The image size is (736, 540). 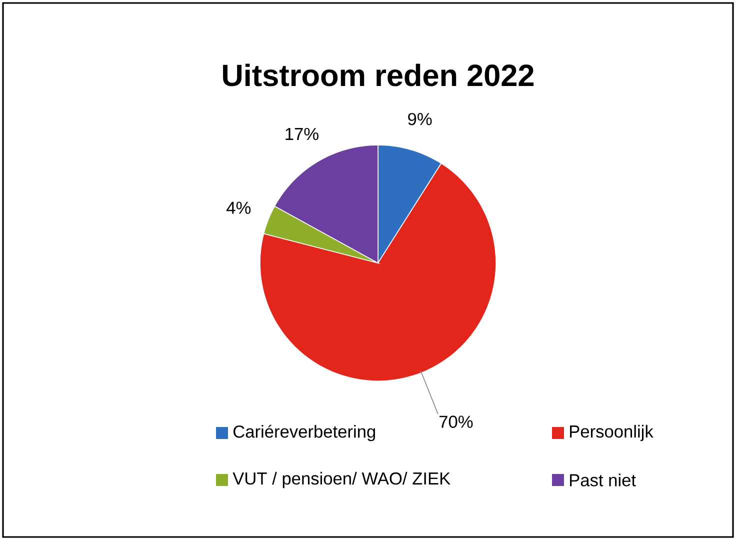 What do you see at coordinates (420, 119) in the screenshot?
I see `data-label: 9%` at bounding box center [420, 119].